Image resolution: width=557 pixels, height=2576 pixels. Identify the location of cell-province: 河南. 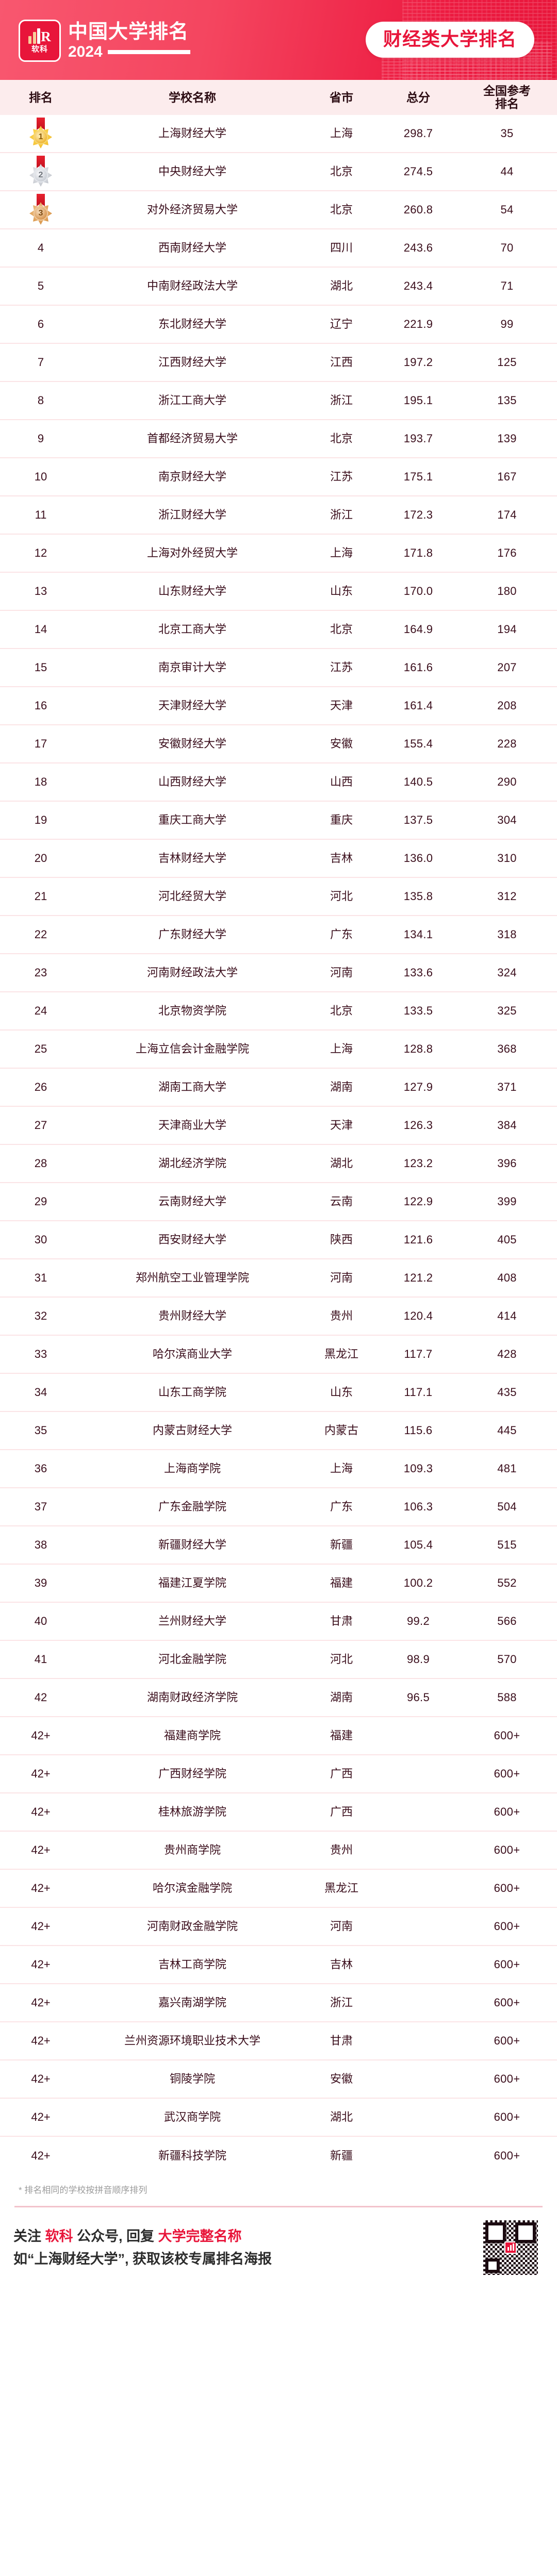
(341, 1278).